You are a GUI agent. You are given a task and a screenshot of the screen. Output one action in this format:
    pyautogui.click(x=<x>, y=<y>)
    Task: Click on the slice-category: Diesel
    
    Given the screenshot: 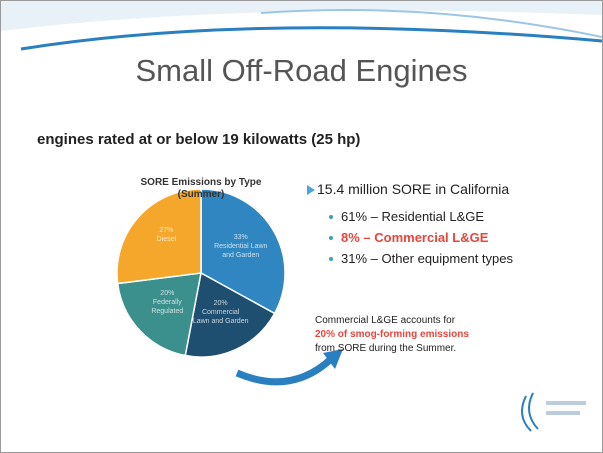 What is the action you would take?
    pyautogui.click(x=166, y=240)
    